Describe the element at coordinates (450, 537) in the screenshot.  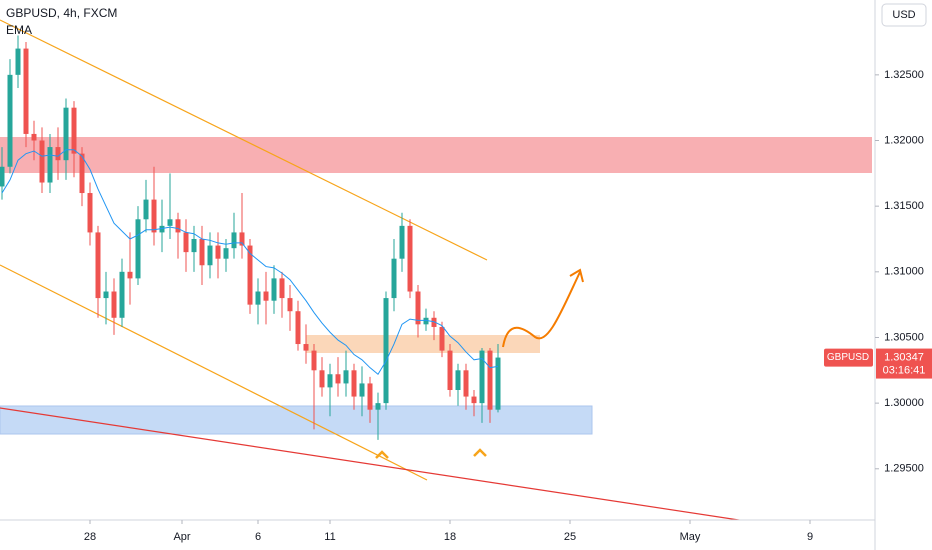
I see `x-tick-label: 18` at that location.